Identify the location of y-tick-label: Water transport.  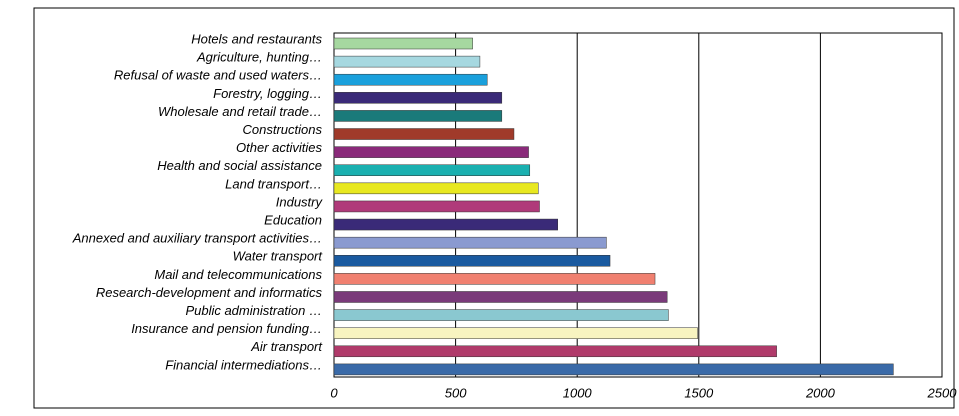
(278, 256).